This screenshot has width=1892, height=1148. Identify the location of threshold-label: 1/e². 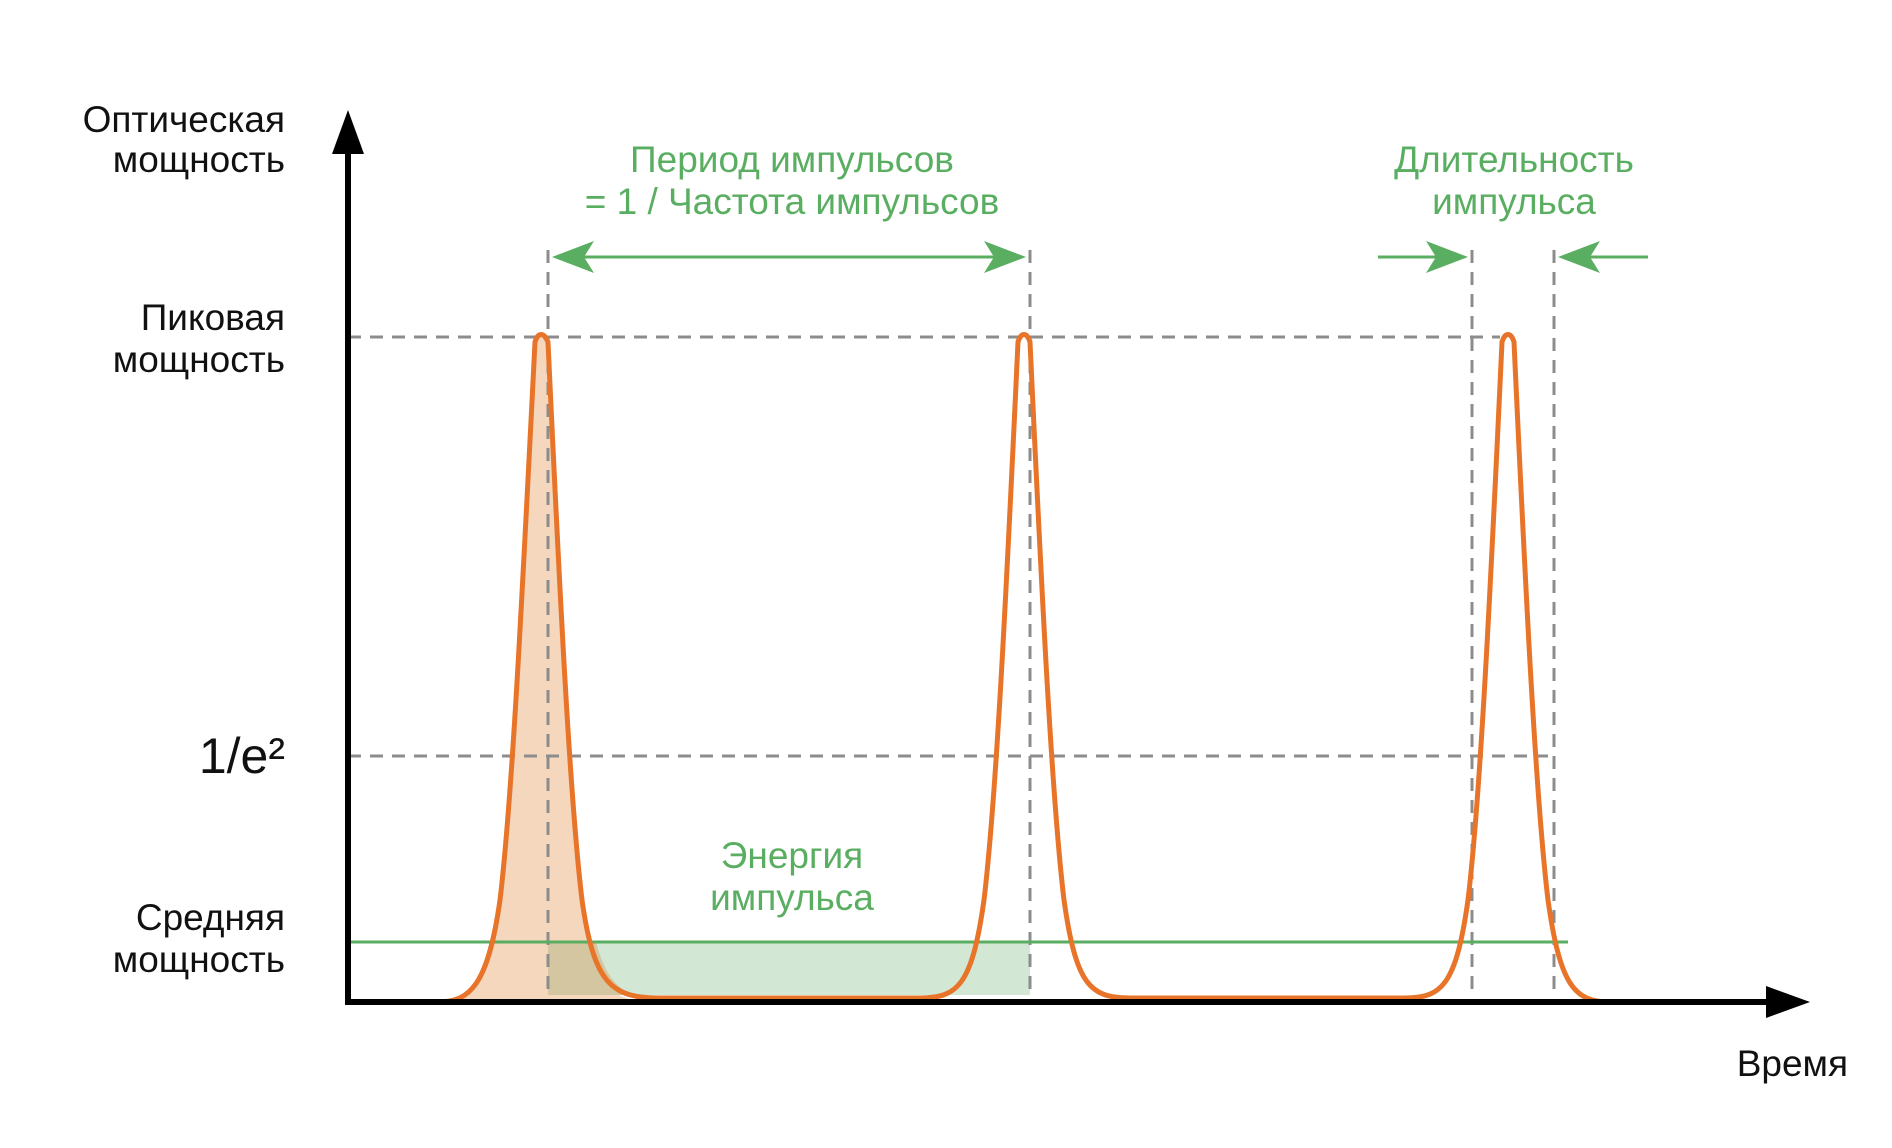
(242, 756).